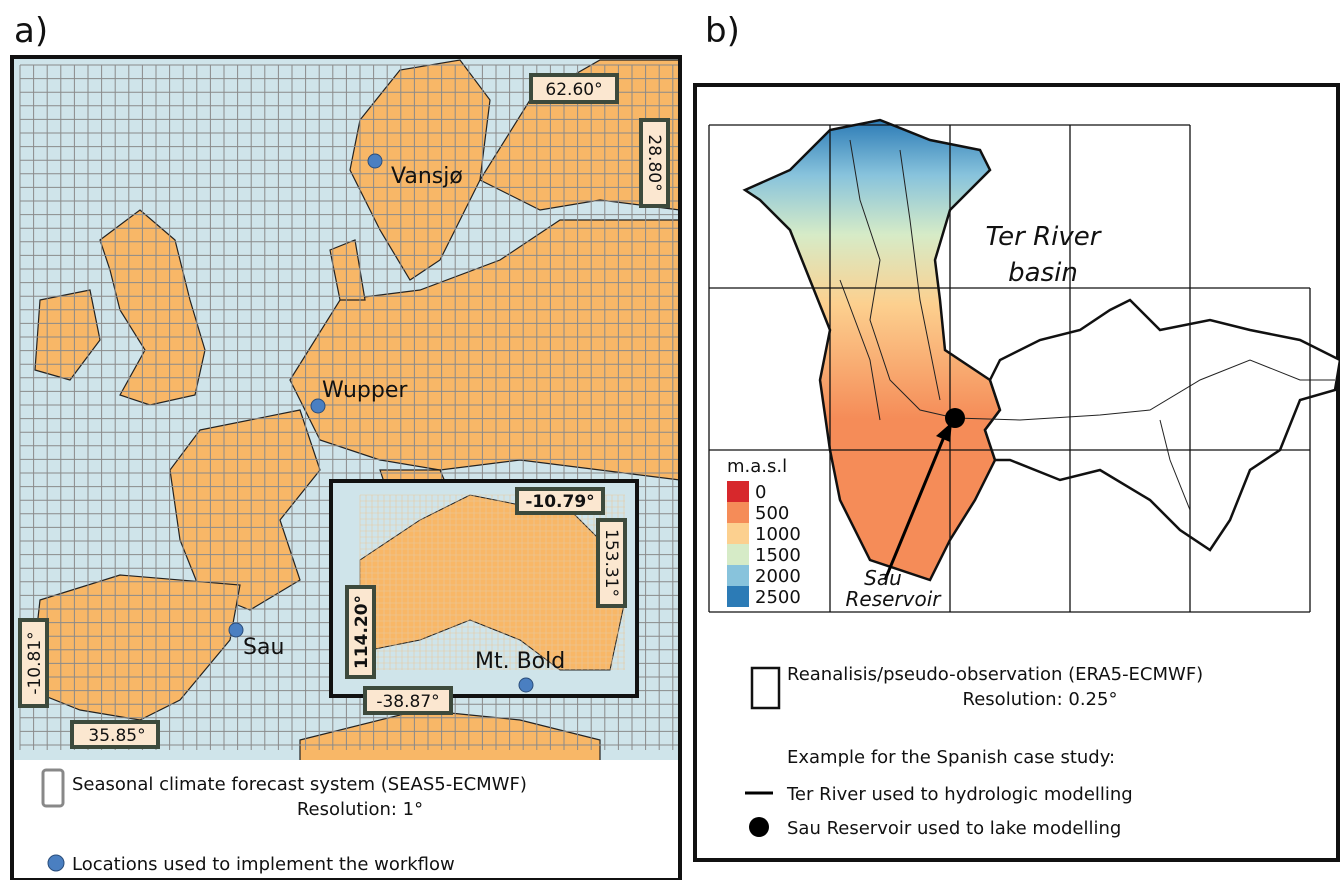 The width and height of the screenshot is (1340, 880). I want to click on panel-label: a), so click(31, 31).